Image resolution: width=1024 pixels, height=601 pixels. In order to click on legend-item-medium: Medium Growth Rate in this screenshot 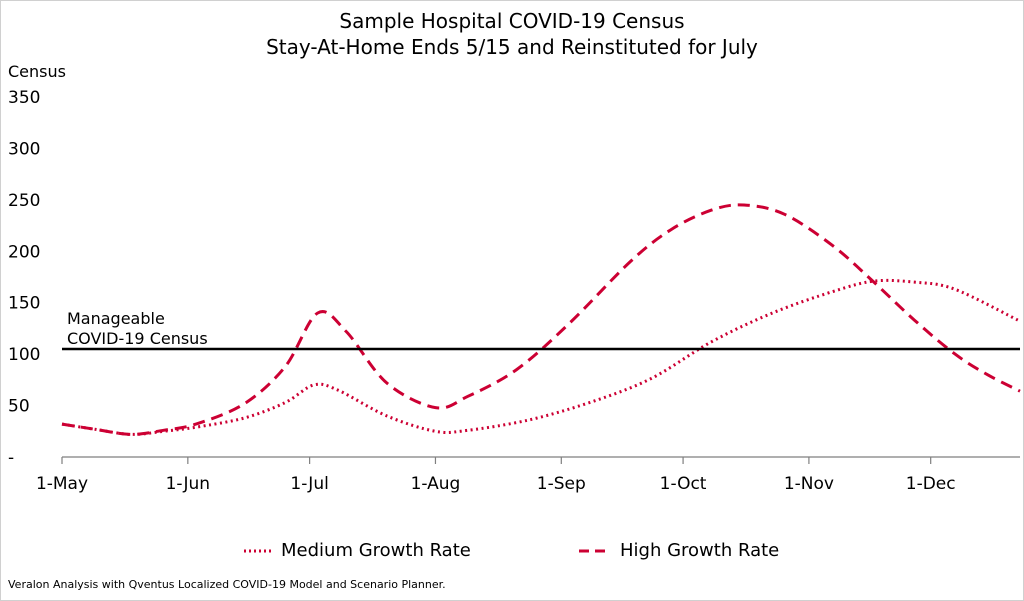, I will do `click(357, 550)`.